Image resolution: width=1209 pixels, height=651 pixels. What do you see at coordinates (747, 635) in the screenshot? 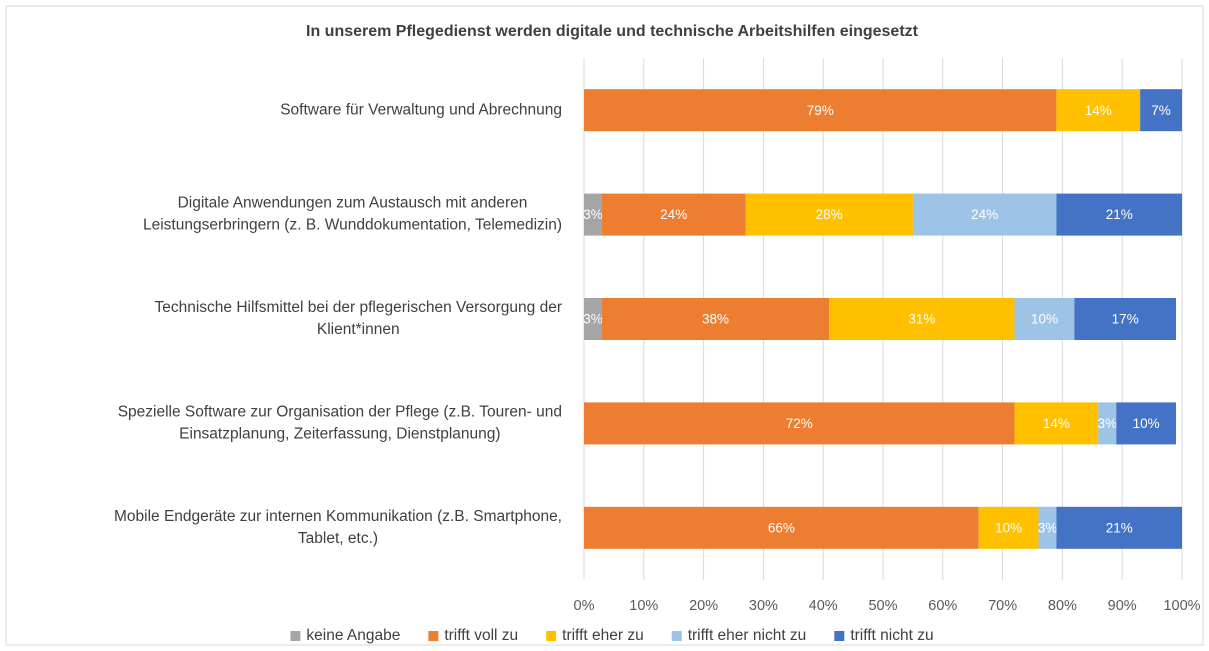
I see `legend-label: trifft eher nicht zu` at bounding box center [747, 635].